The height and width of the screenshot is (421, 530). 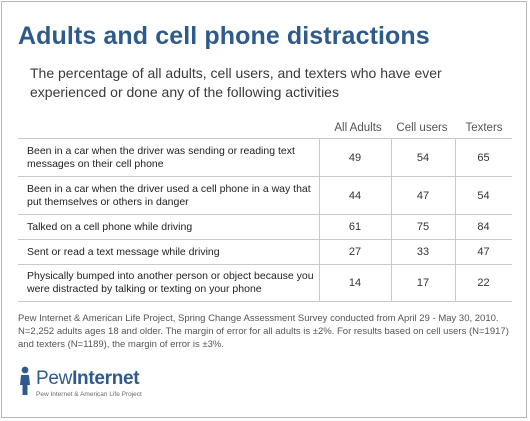 What do you see at coordinates (483, 227) in the screenshot?
I see `cell-texters: 84` at bounding box center [483, 227].